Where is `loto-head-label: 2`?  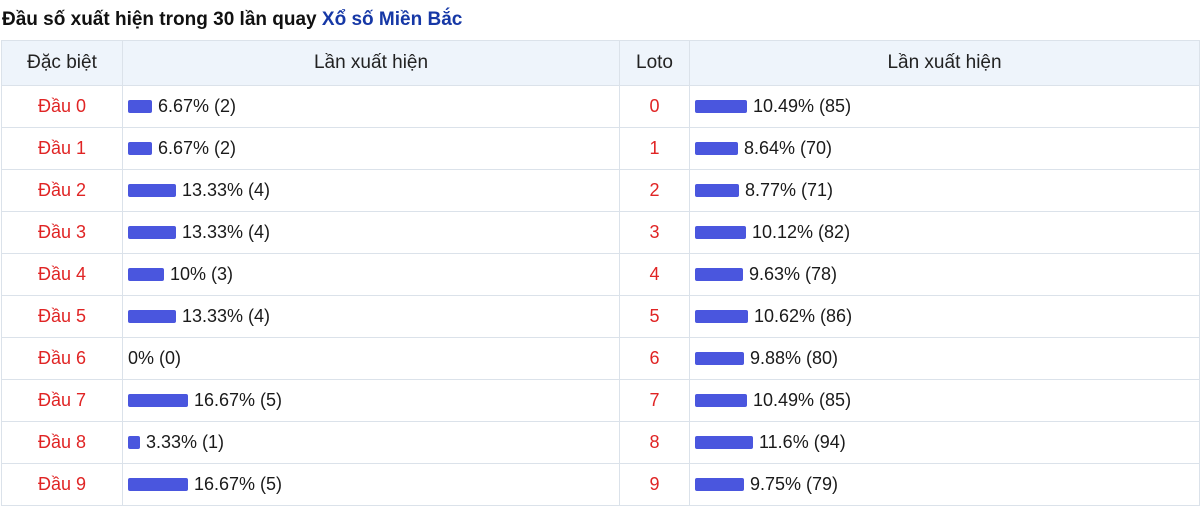
loto-head-label: 2 is located at coordinates (654, 190).